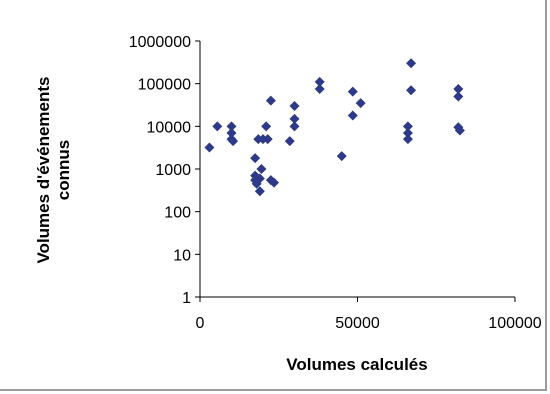 The image size is (550, 394). What do you see at coordinates (63, 170) in the screenshot?
I see `y-axis-title-line-2: connus` at bounding box center [63, 170].